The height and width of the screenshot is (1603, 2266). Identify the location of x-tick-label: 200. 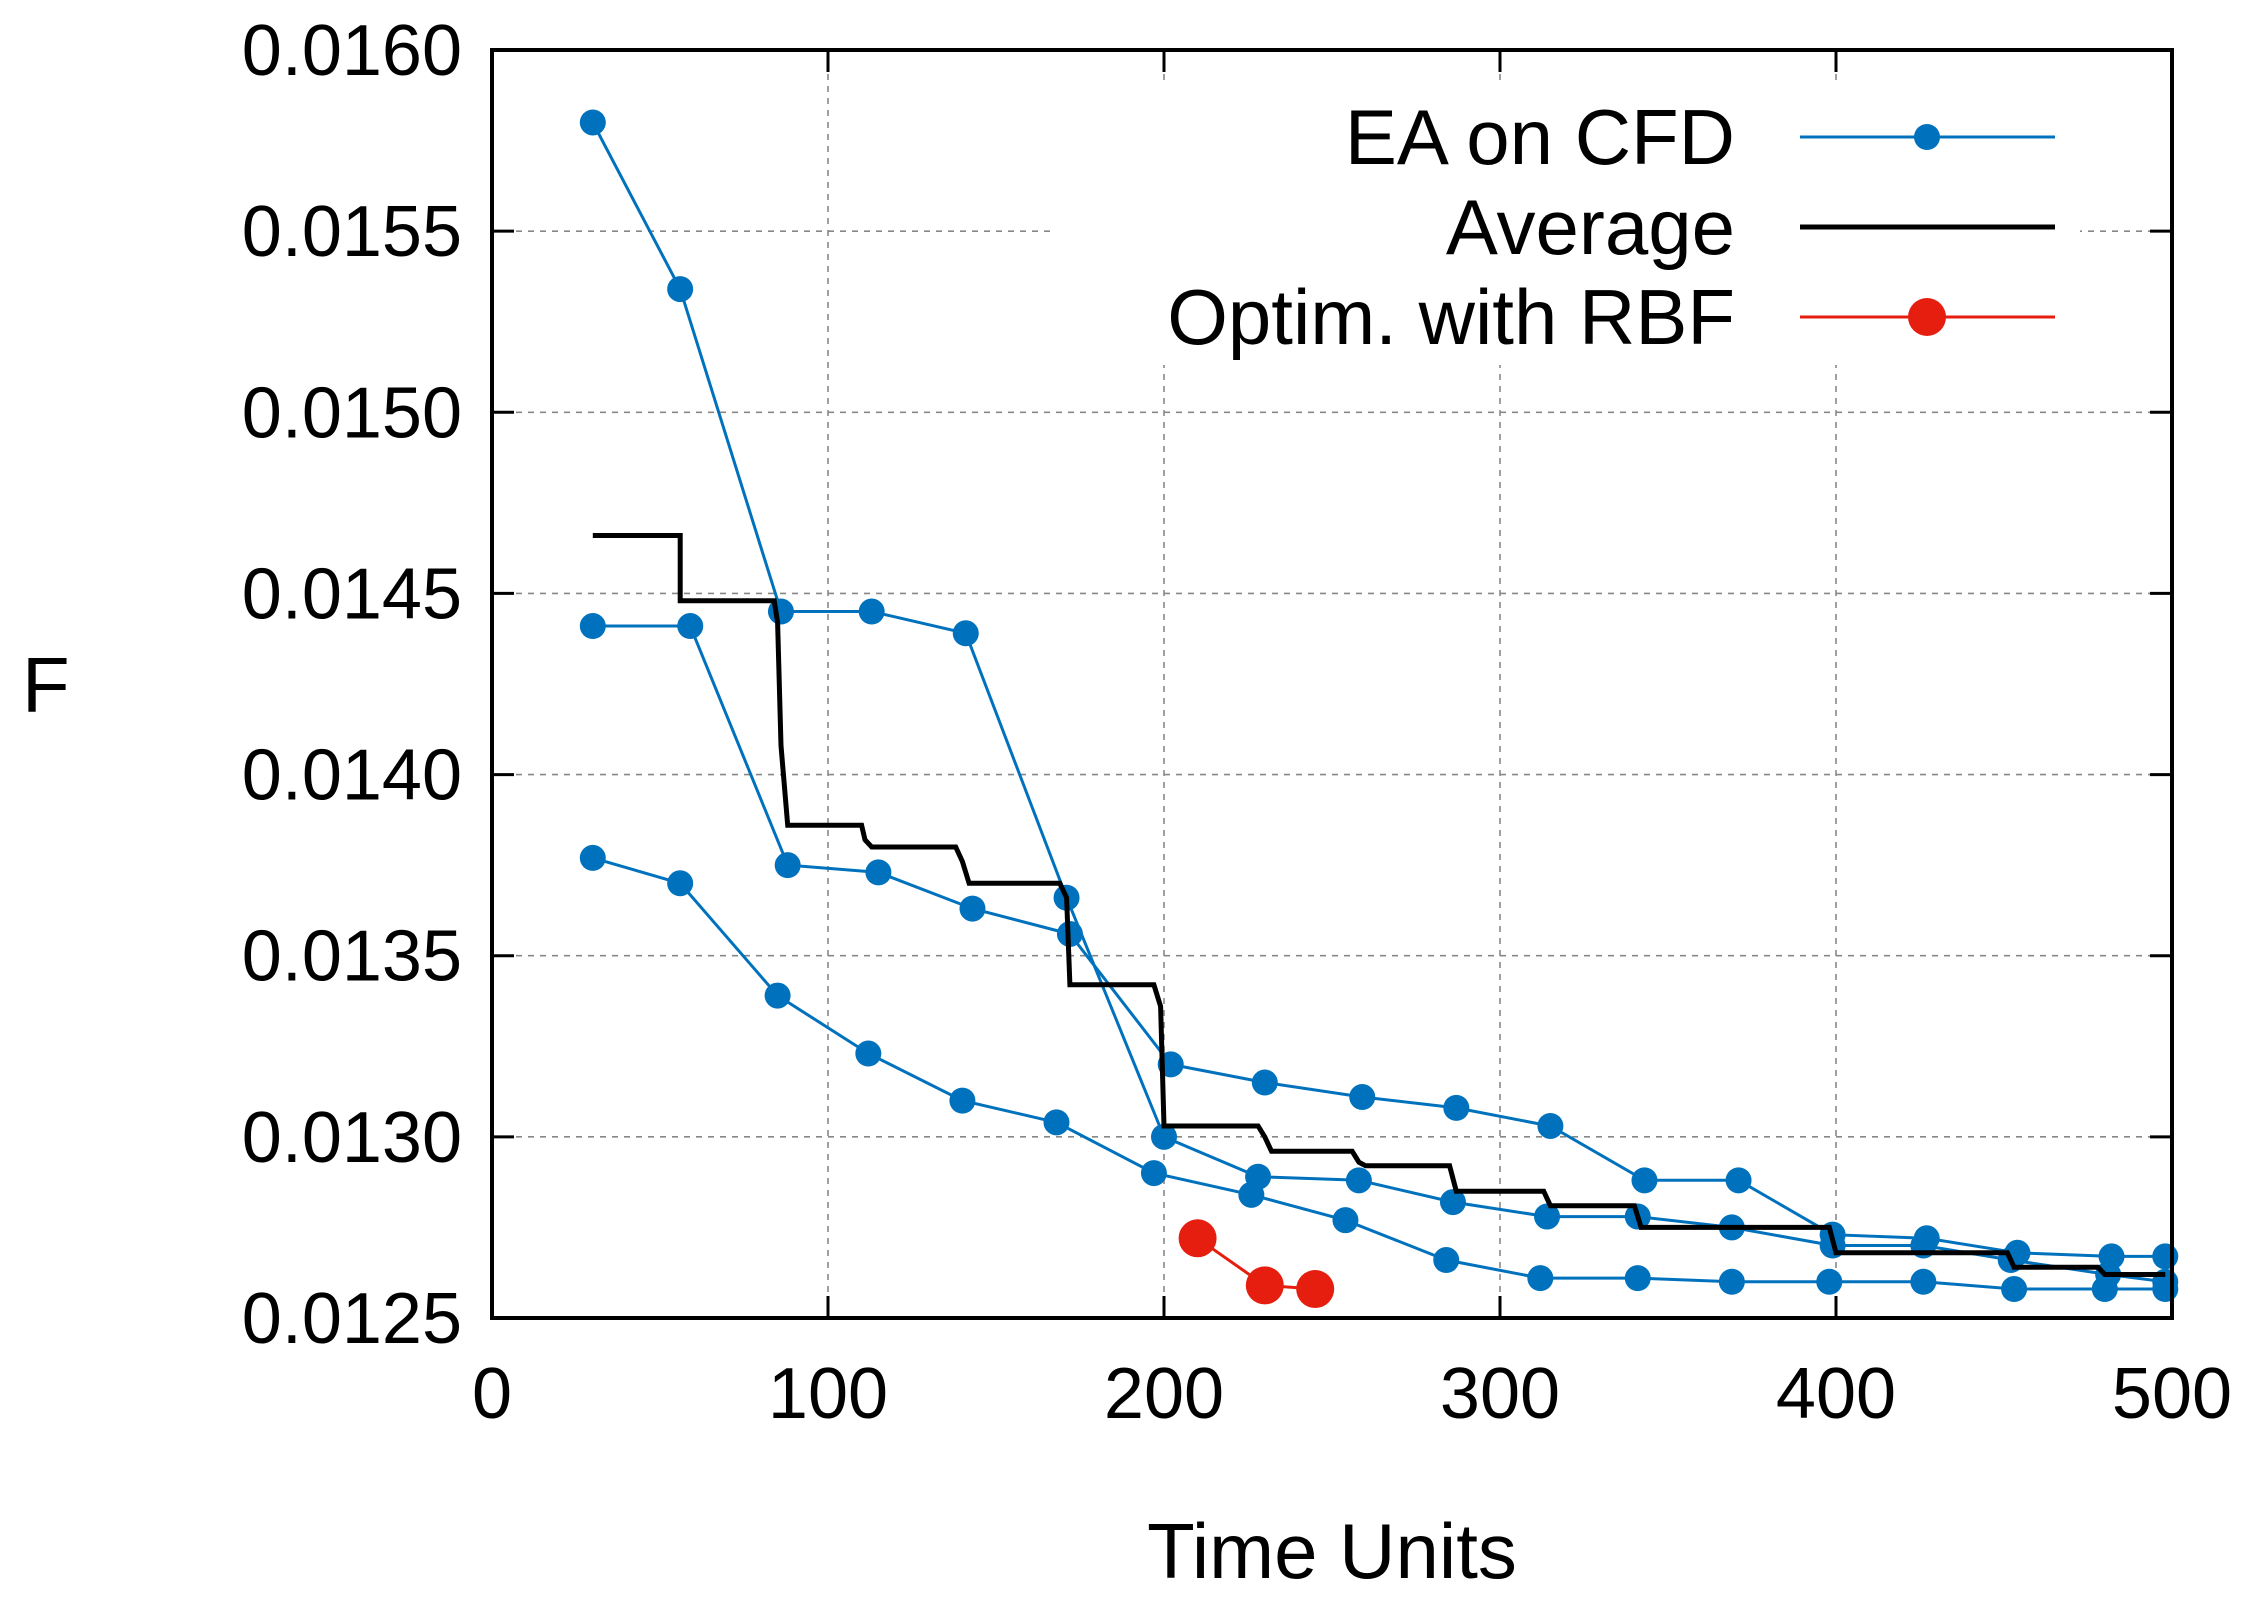
(1164, 1394).